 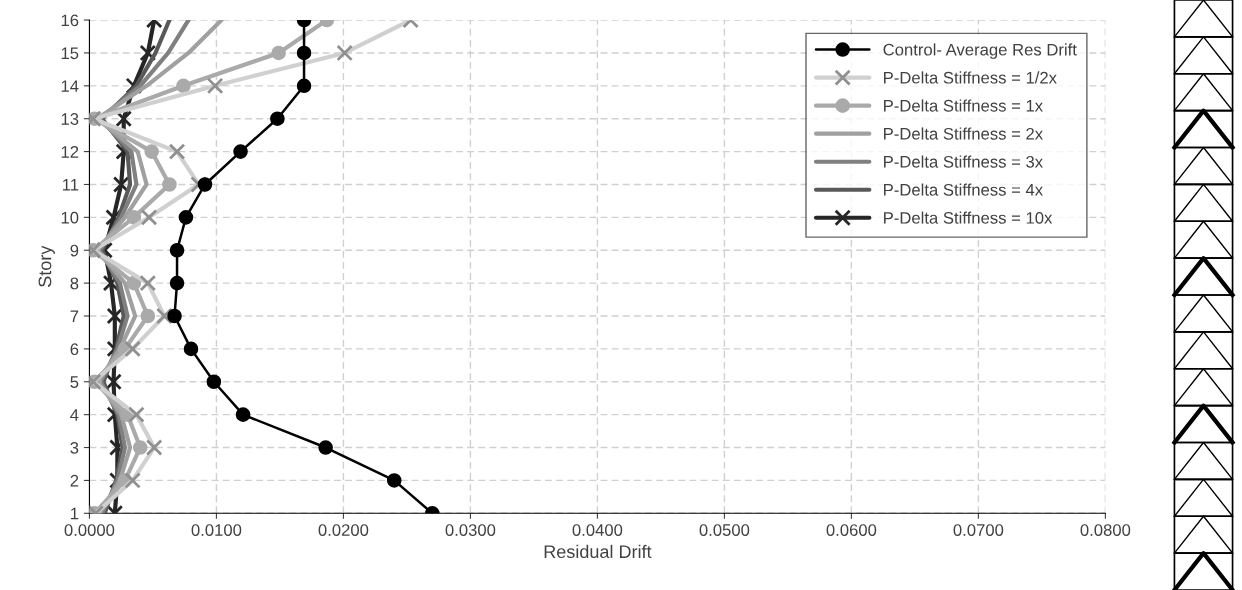 I want to click on y-tick-label: 8, so click(x=74, y=283).